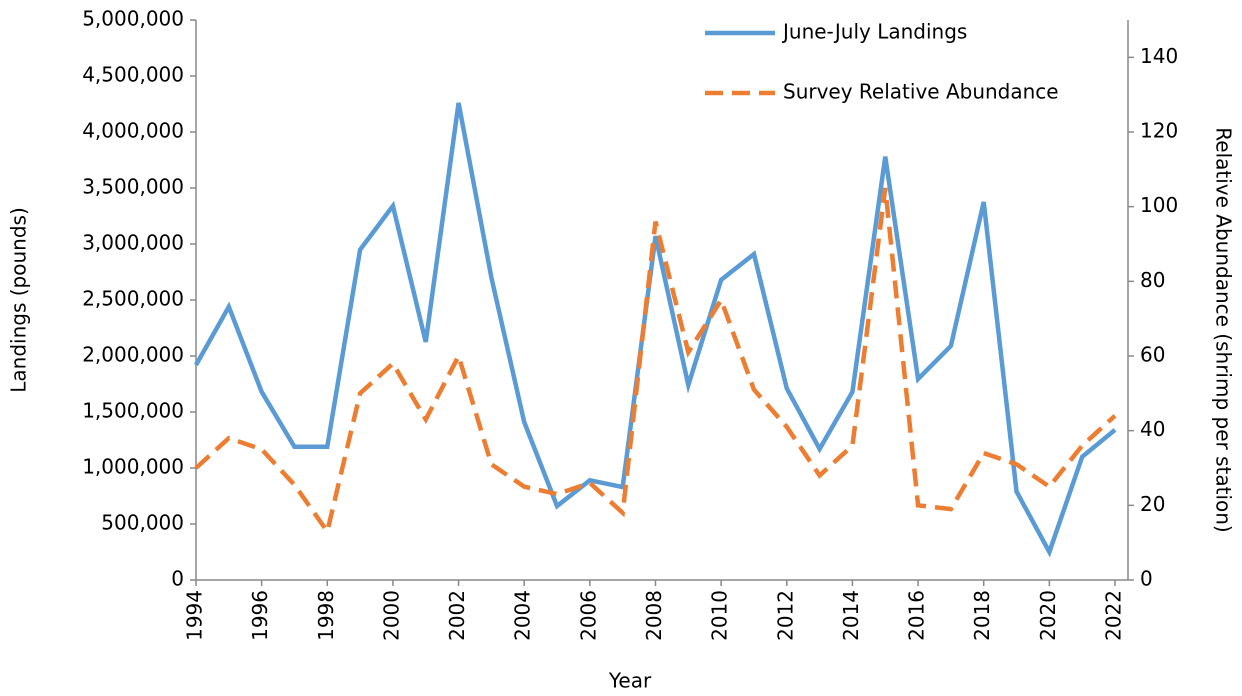  Describe the element at coordinates (133, 187) in the screenshot. I see `y-tick-label: 3,500,000` at that location.